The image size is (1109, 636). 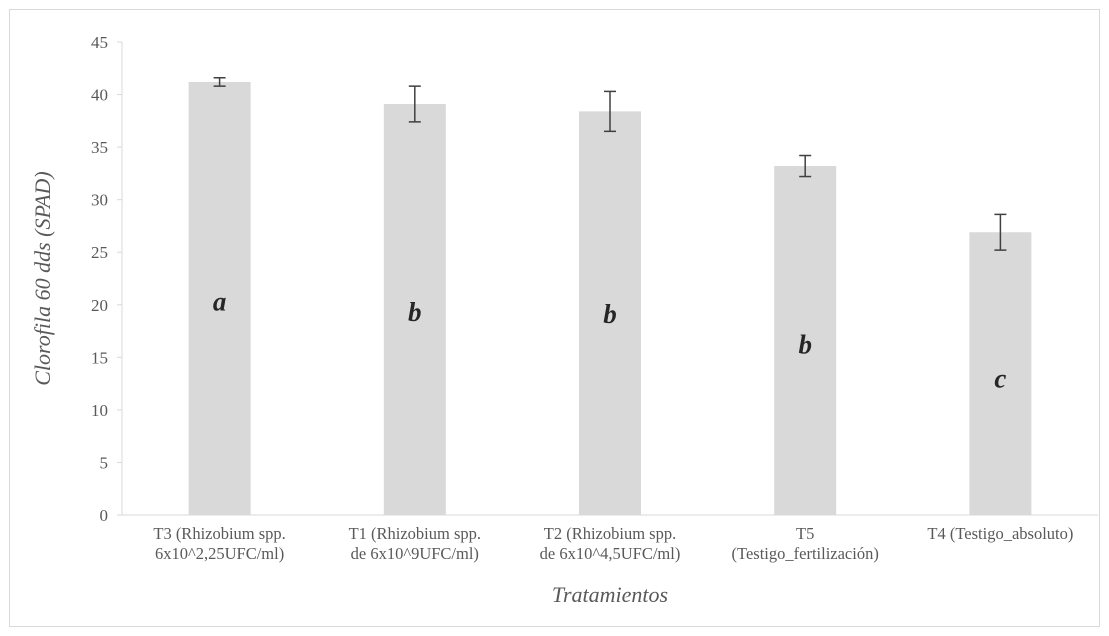 What do you see at coordinates (99, 357) in the screenshot?
I see `y-tick-label: 15` at bounding box center [99, 357].